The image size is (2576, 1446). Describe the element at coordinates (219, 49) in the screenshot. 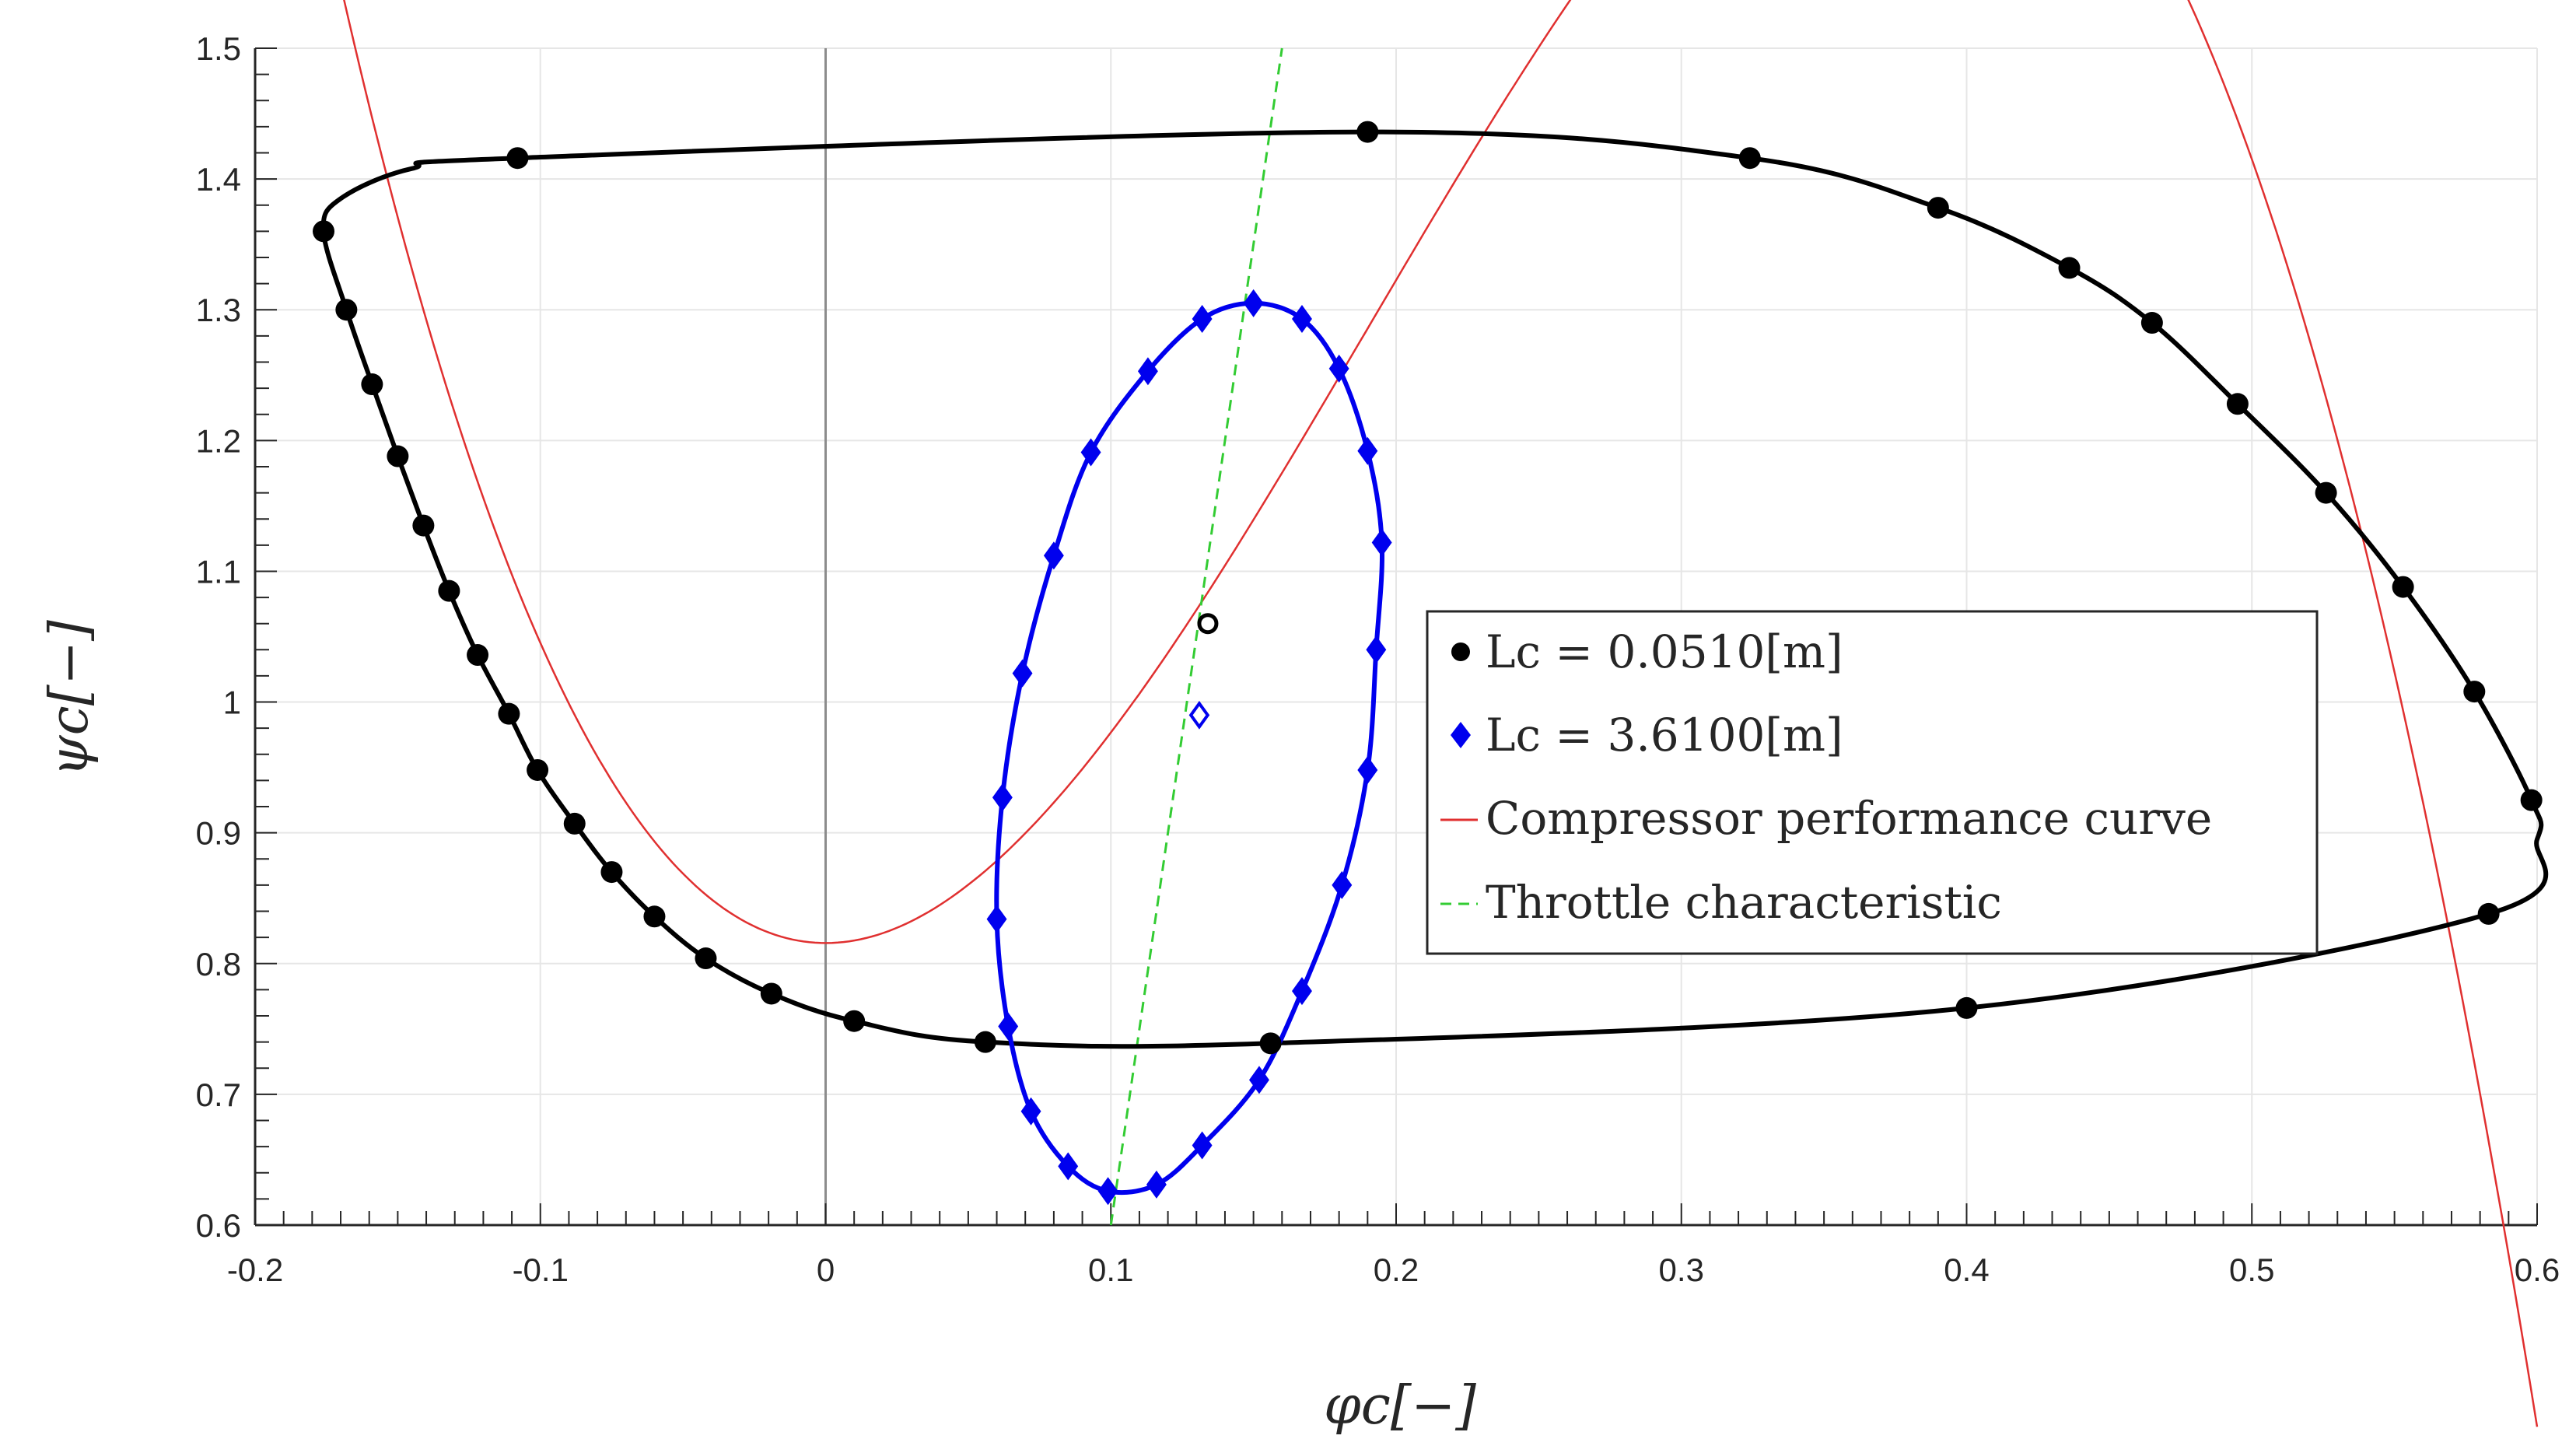

I see `y-tick-label: 1.5` at that location.